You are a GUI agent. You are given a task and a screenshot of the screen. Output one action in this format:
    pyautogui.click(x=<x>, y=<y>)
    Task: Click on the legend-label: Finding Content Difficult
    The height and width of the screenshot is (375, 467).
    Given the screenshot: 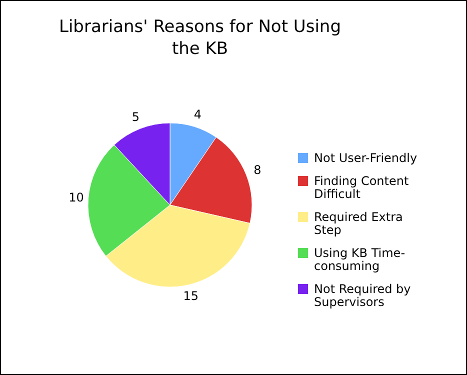 What is the action you would take?
    pyautogui.click(x=361, y=187)
    